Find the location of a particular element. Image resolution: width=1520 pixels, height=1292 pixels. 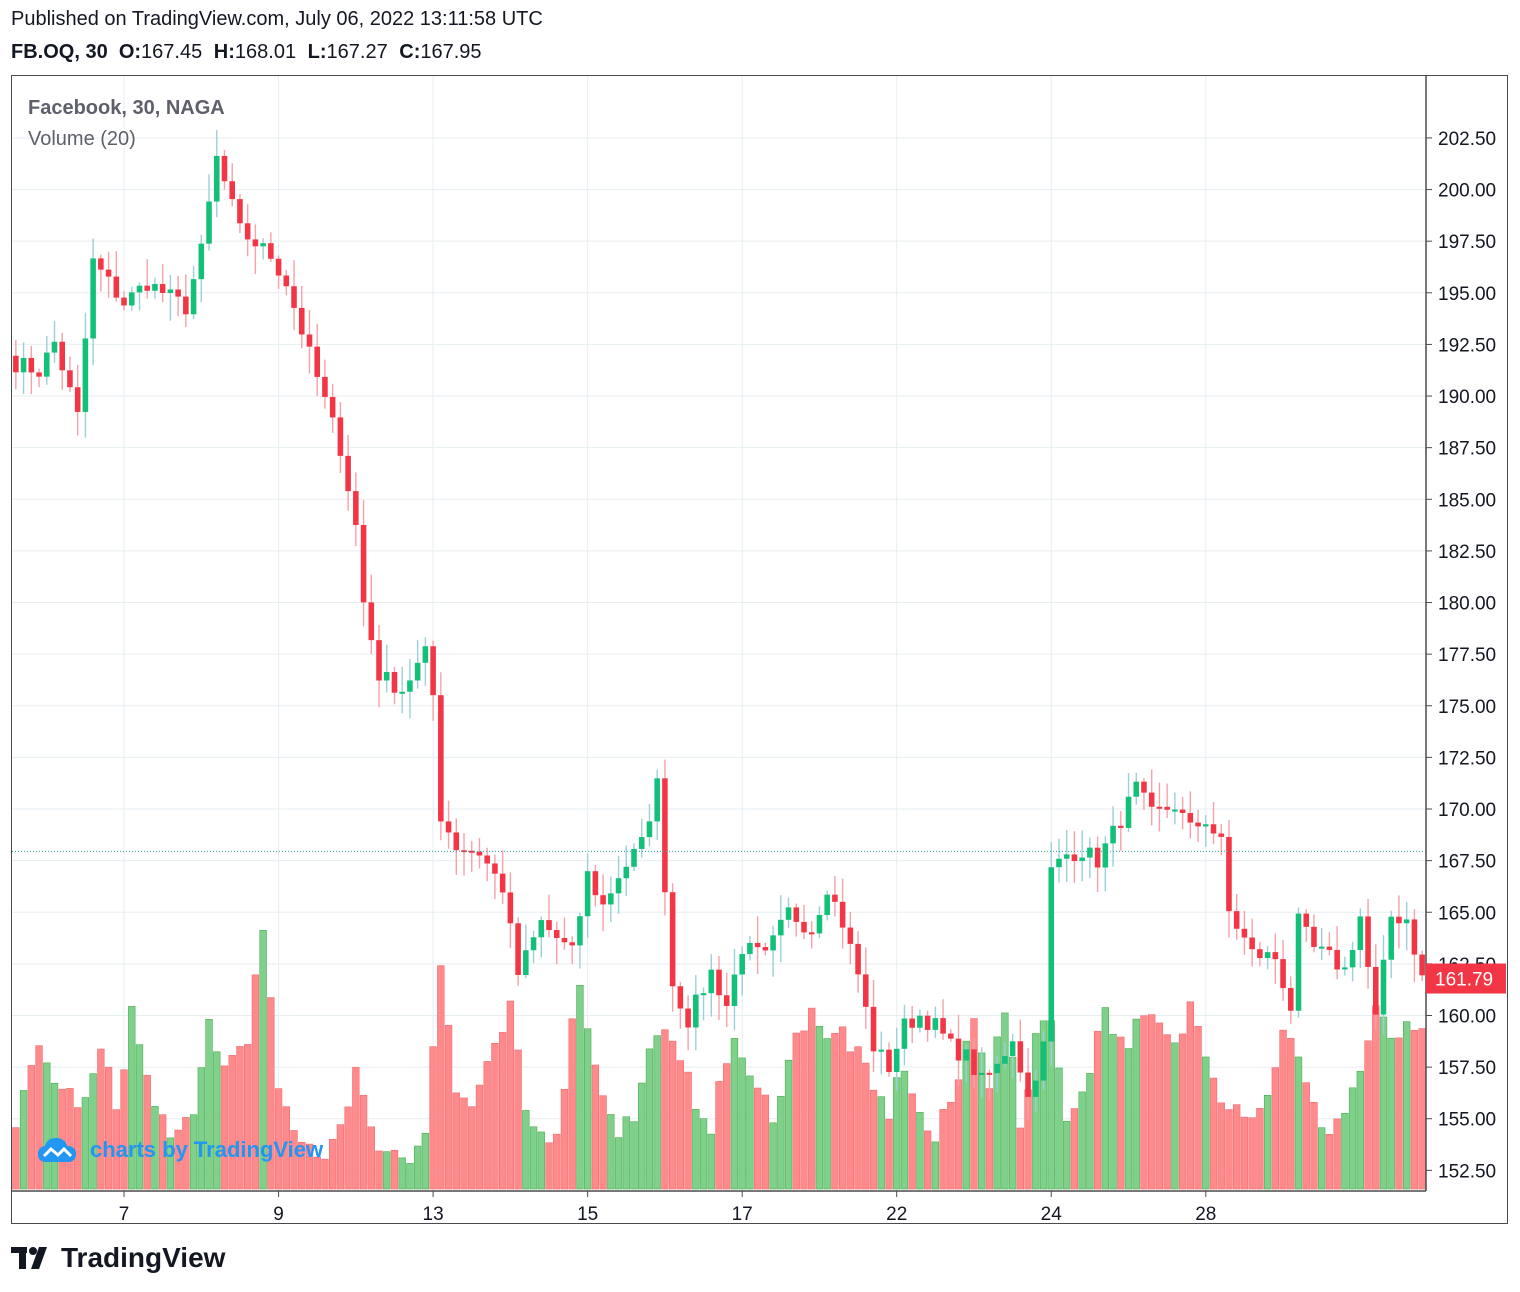

y-tick-label: 195.00 is located at coordinates (1467, 294).